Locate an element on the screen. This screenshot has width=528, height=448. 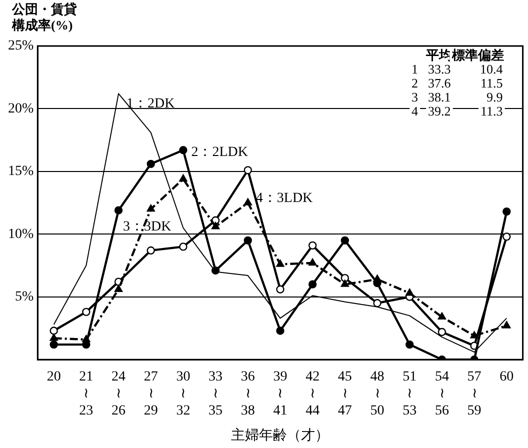
series-label: 1：2DK is located at coordinates (150, 104).